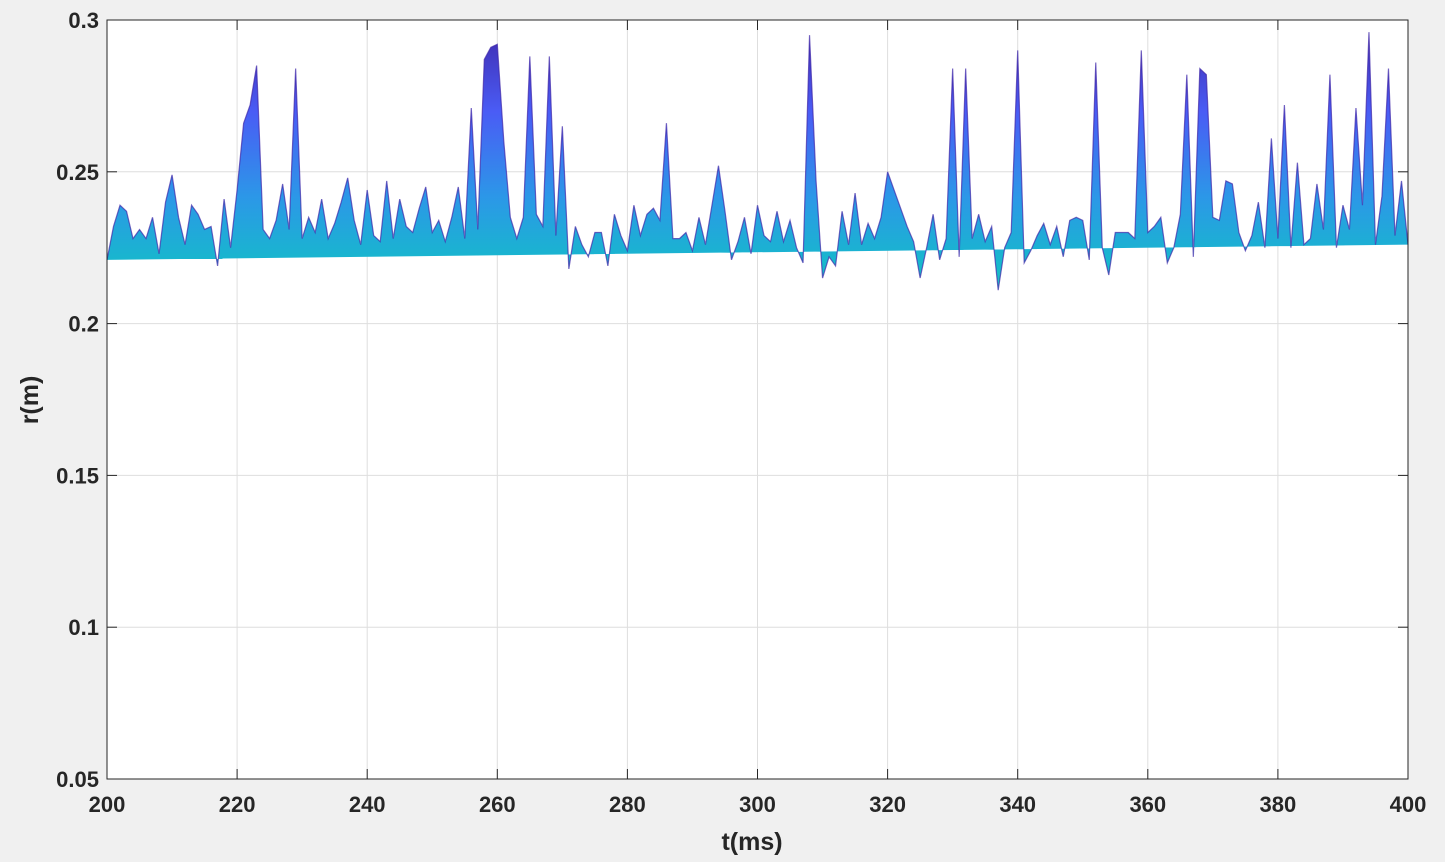 This screenshot has height=862, width=1445. I want to click on x-tick-label: 240, so click(367, 804).